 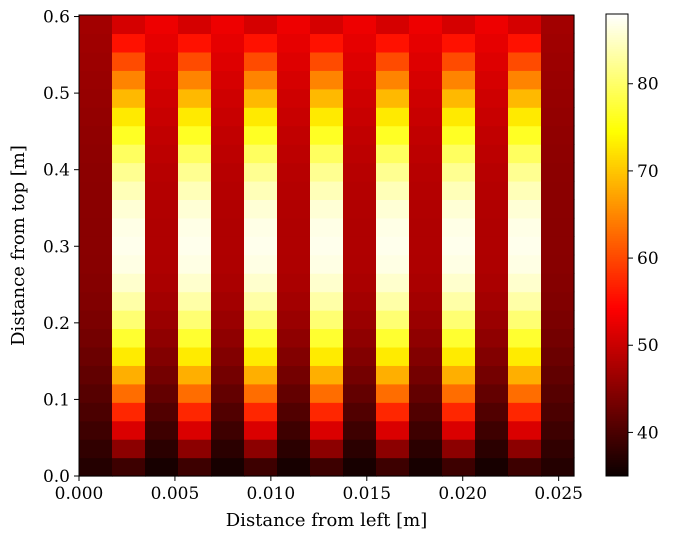 I want to click on colorbar-tick-label: 50, so click(x=648, y=346).